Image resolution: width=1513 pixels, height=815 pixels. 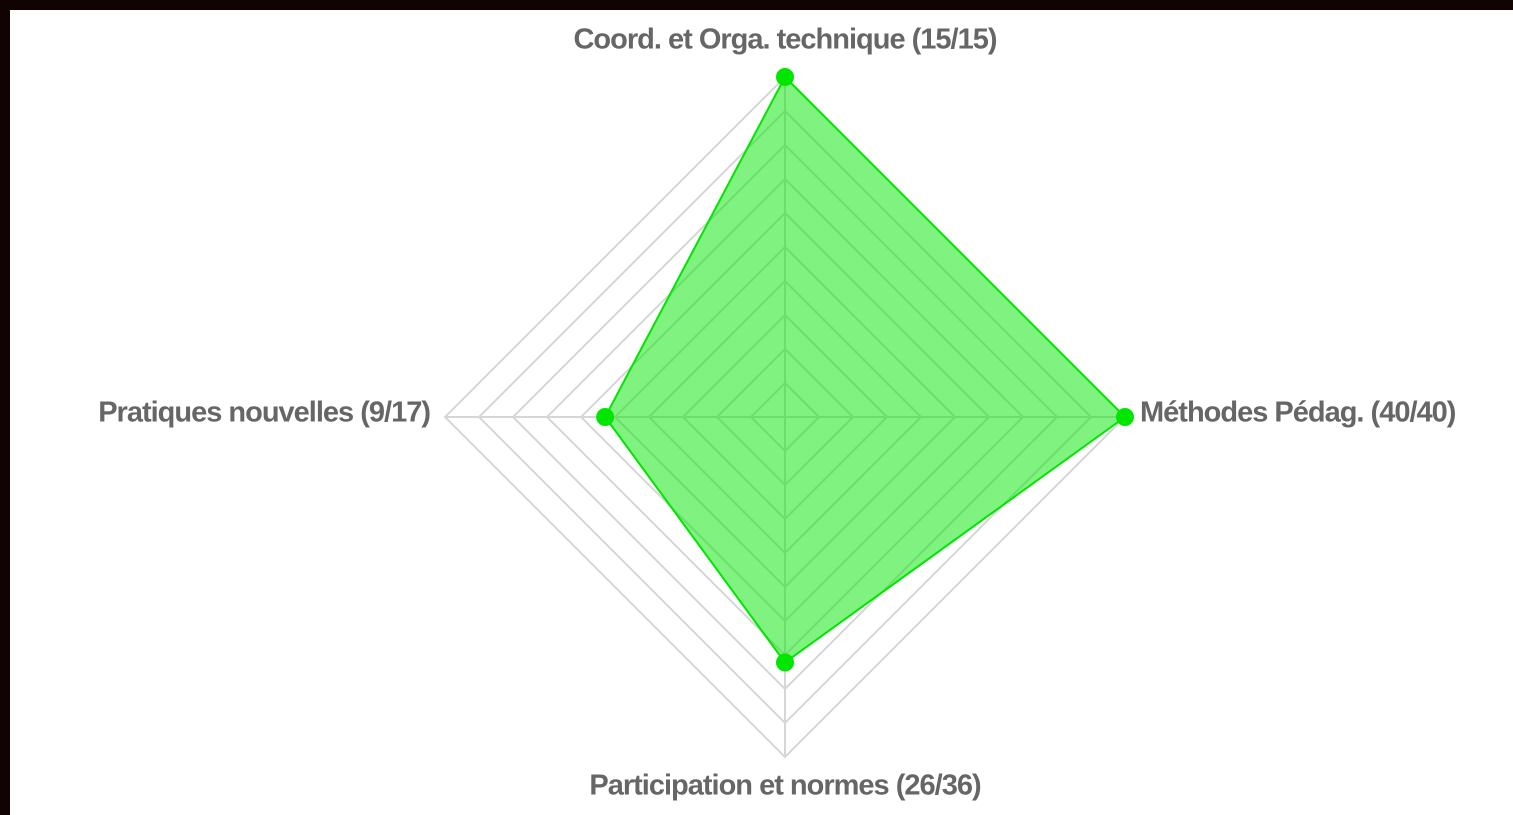 I want to click on axis-label: Méthodes Pédag. (40/40), so click(x=1298, y=413).